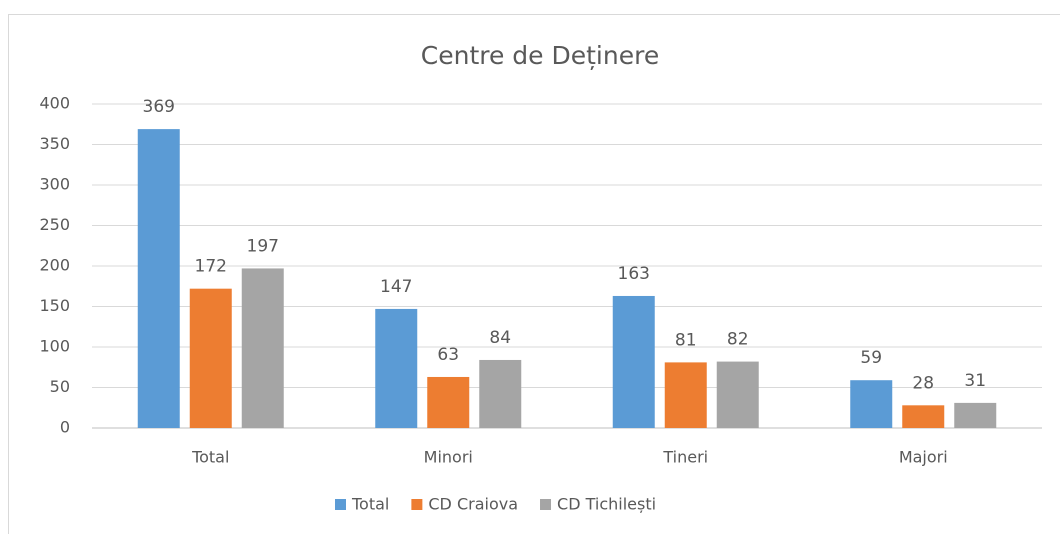 This screenshot has width=1060, height=534. What do you see at coordinates (159, 107) in the screenshot?
I see `data-label: 369` at bounding box center [159, 107].